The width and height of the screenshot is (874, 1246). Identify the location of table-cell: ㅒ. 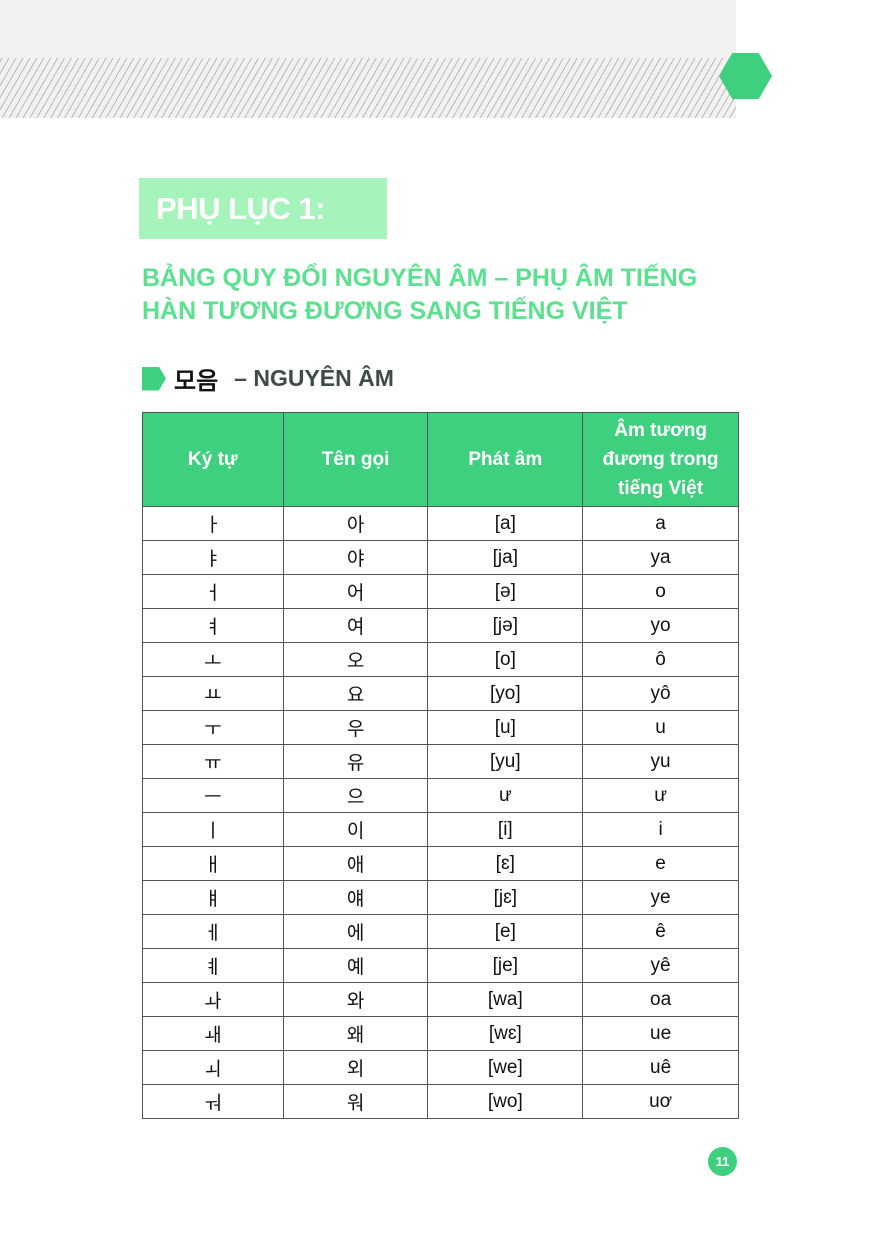
(213, 897).